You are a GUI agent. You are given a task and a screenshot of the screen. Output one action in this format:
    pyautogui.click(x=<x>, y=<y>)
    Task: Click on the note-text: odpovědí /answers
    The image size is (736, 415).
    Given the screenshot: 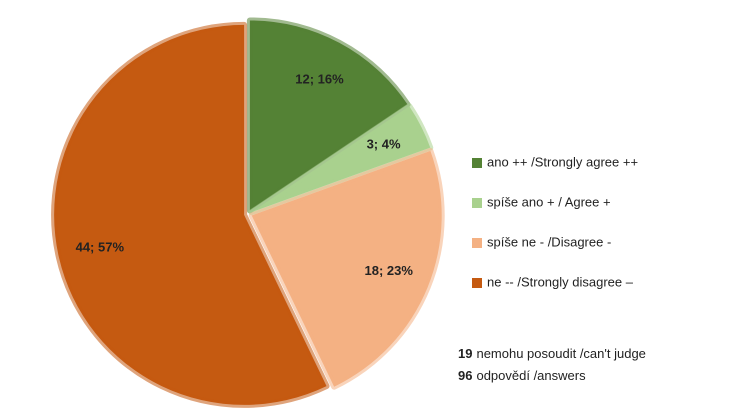 What is the action you would take?
    pyautogui.click(x=531, y=375)
    